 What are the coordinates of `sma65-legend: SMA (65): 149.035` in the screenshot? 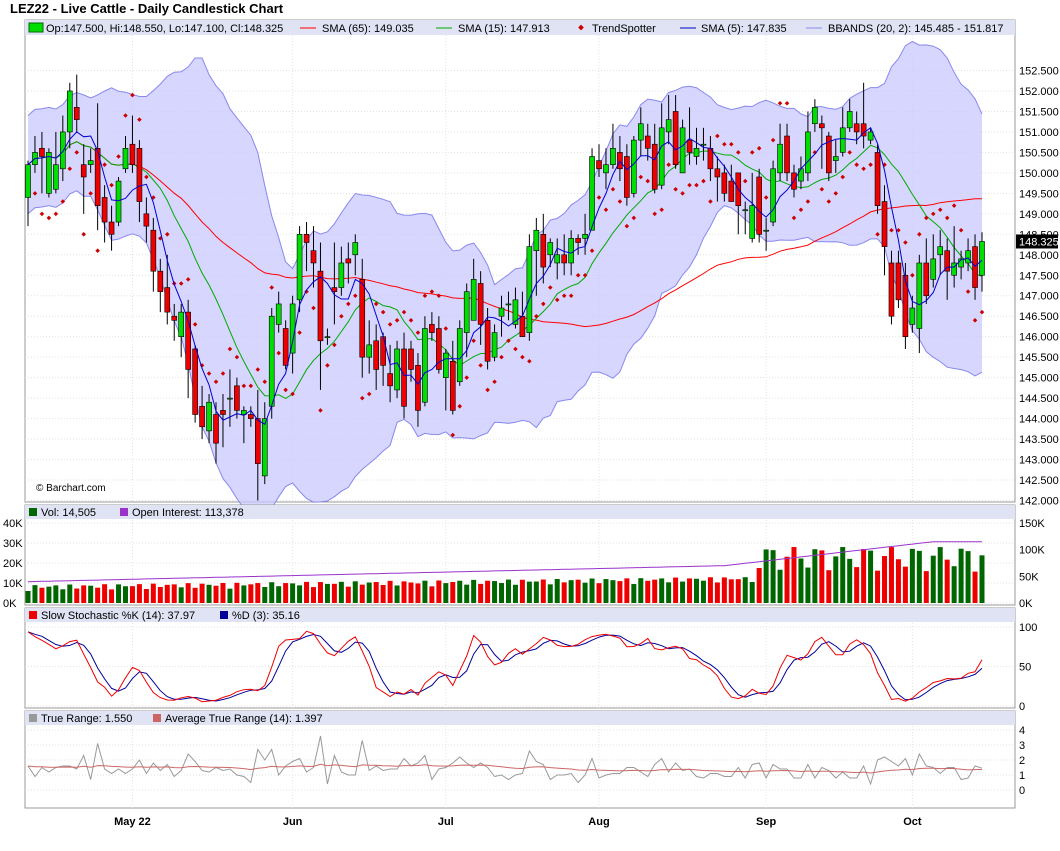 It's located at (368, 29).